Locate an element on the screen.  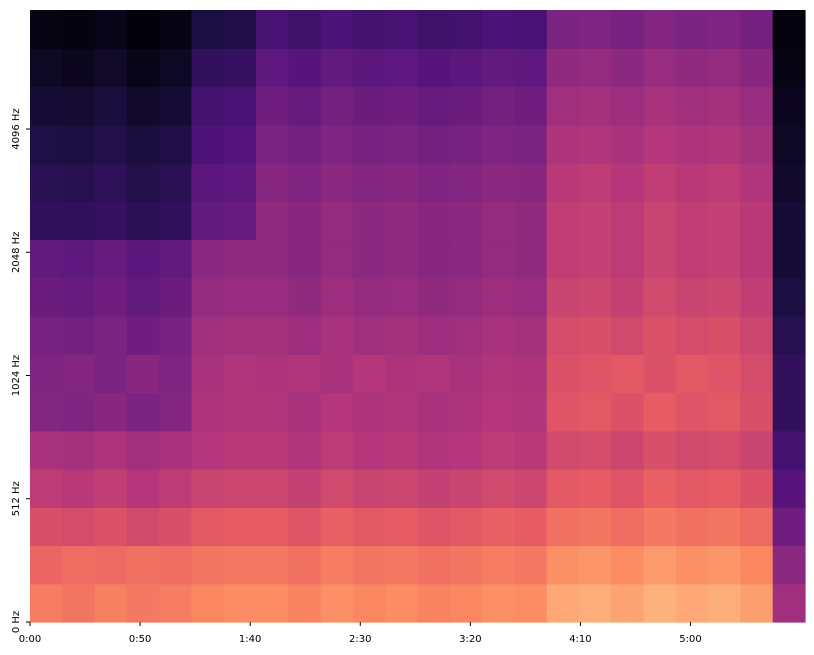
x-tick-label: 2:30 is located at coordinates (360, 639).